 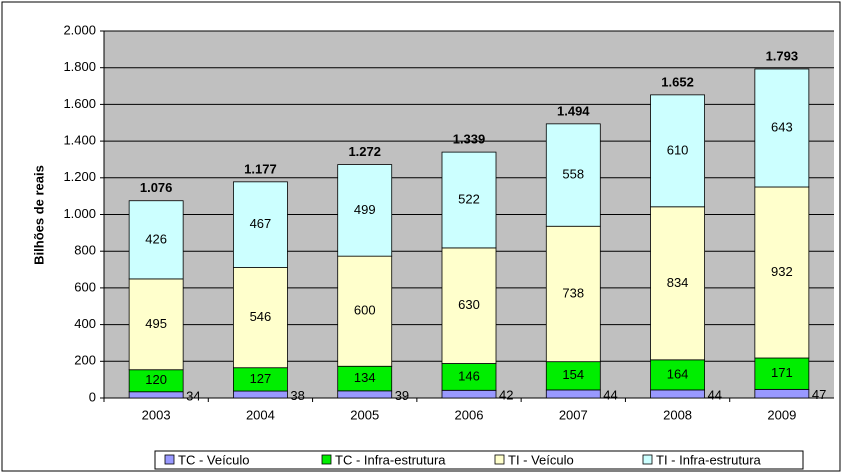 What do you see at coordinates (85, 360) in the screenshot?
I see `y-tick-label: 200` at bounding box center [85, 360].